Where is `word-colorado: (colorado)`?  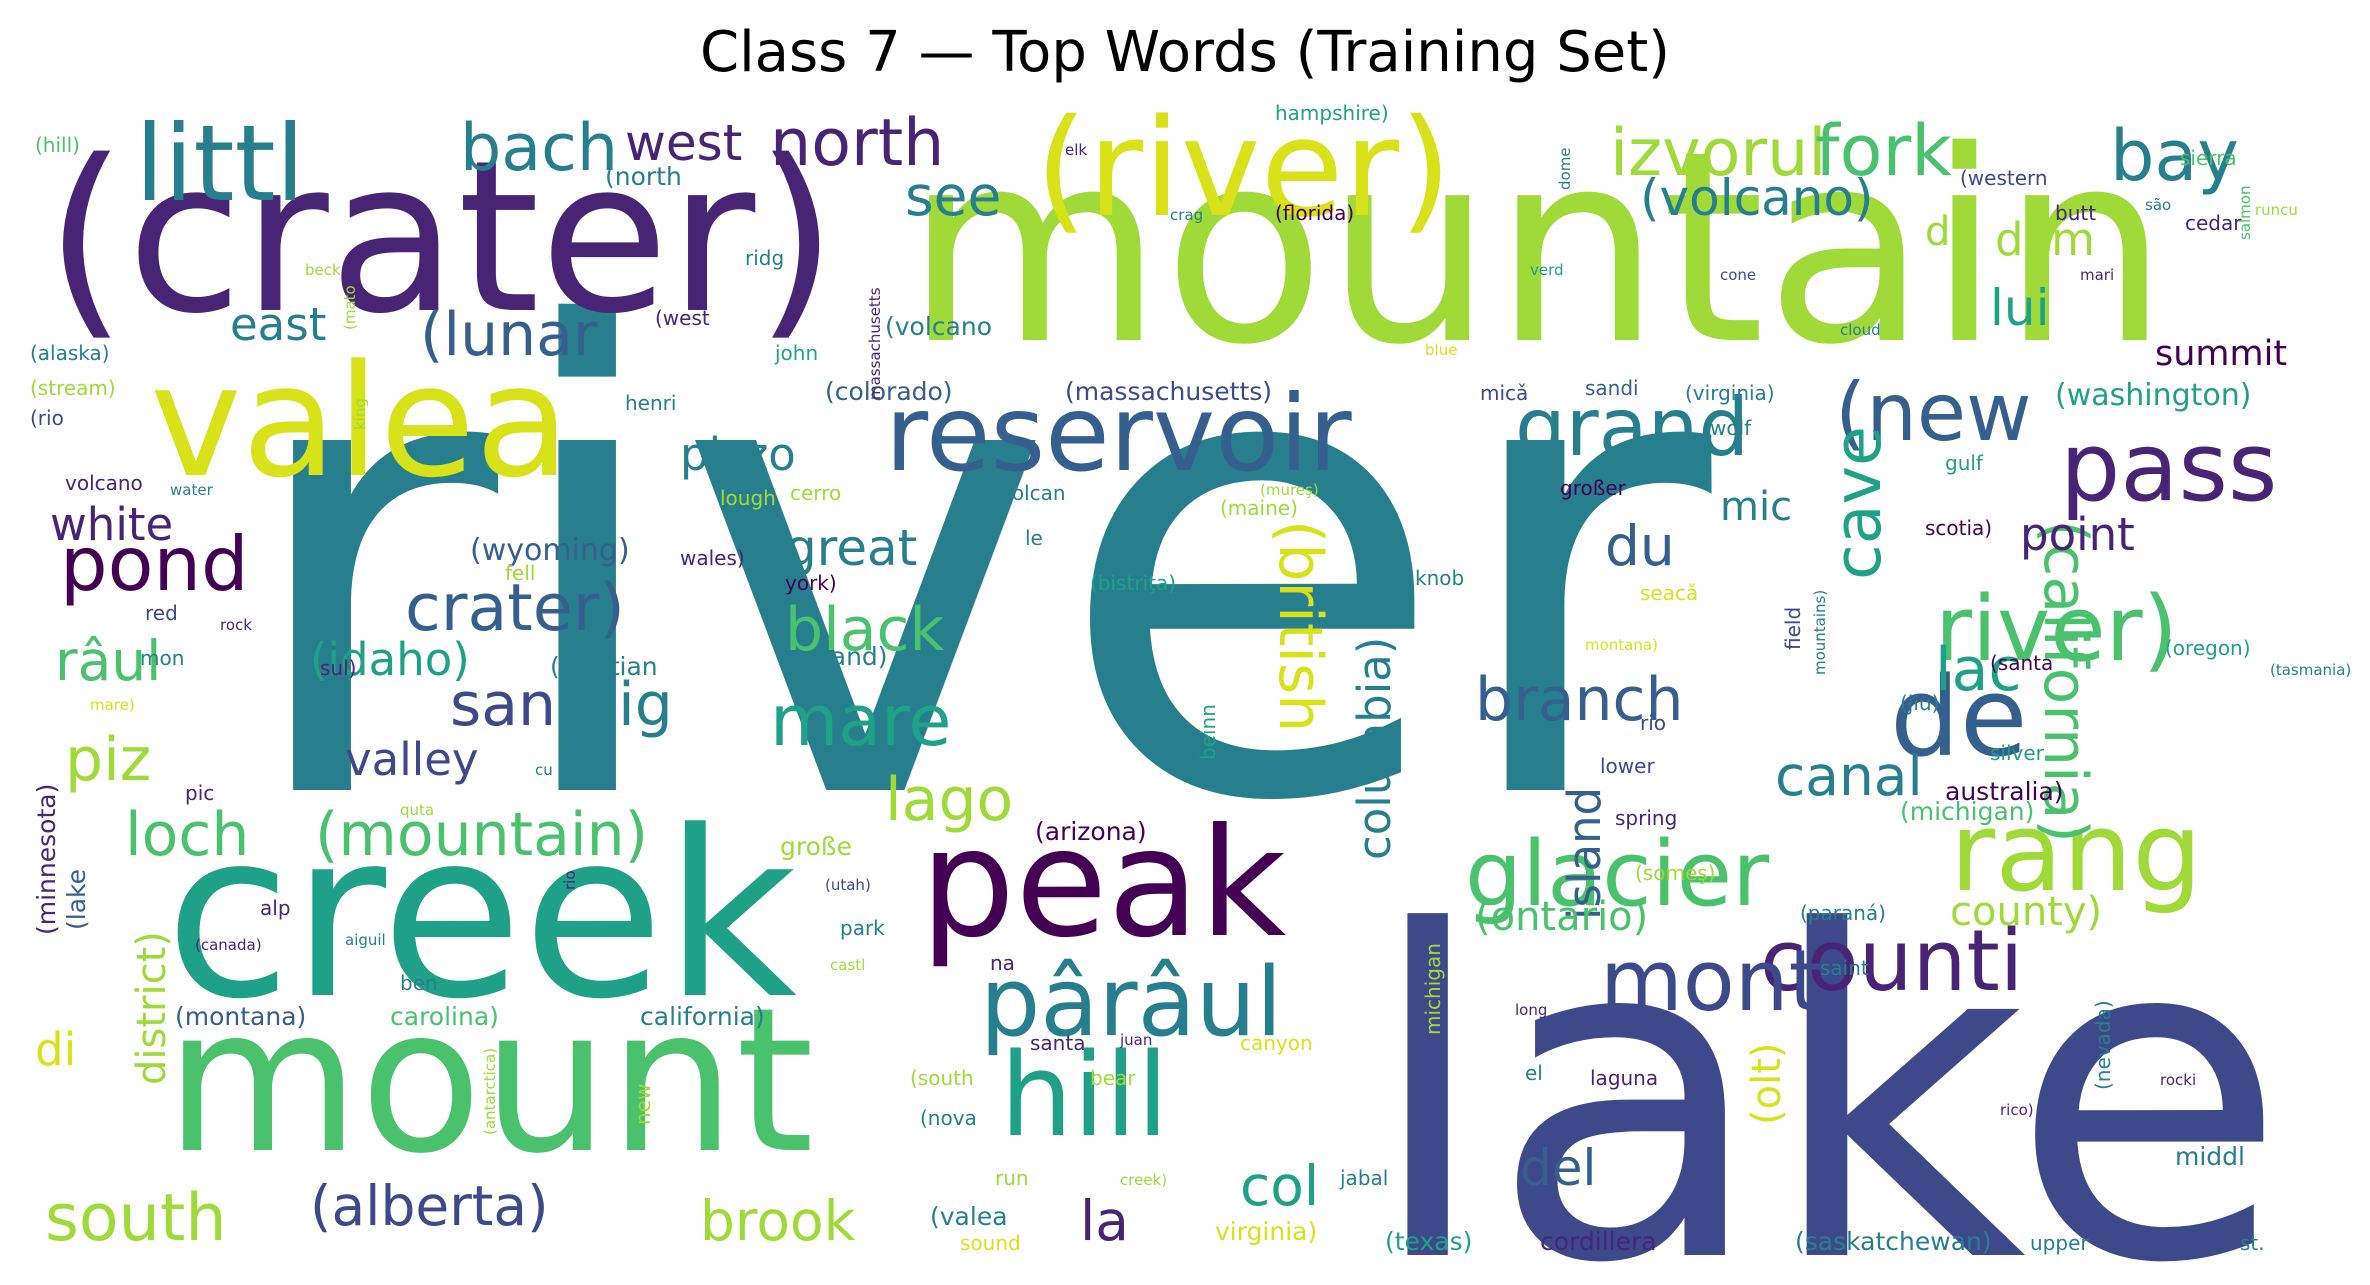 word-colorado: (colorado) is located at coordinates (889, 391).